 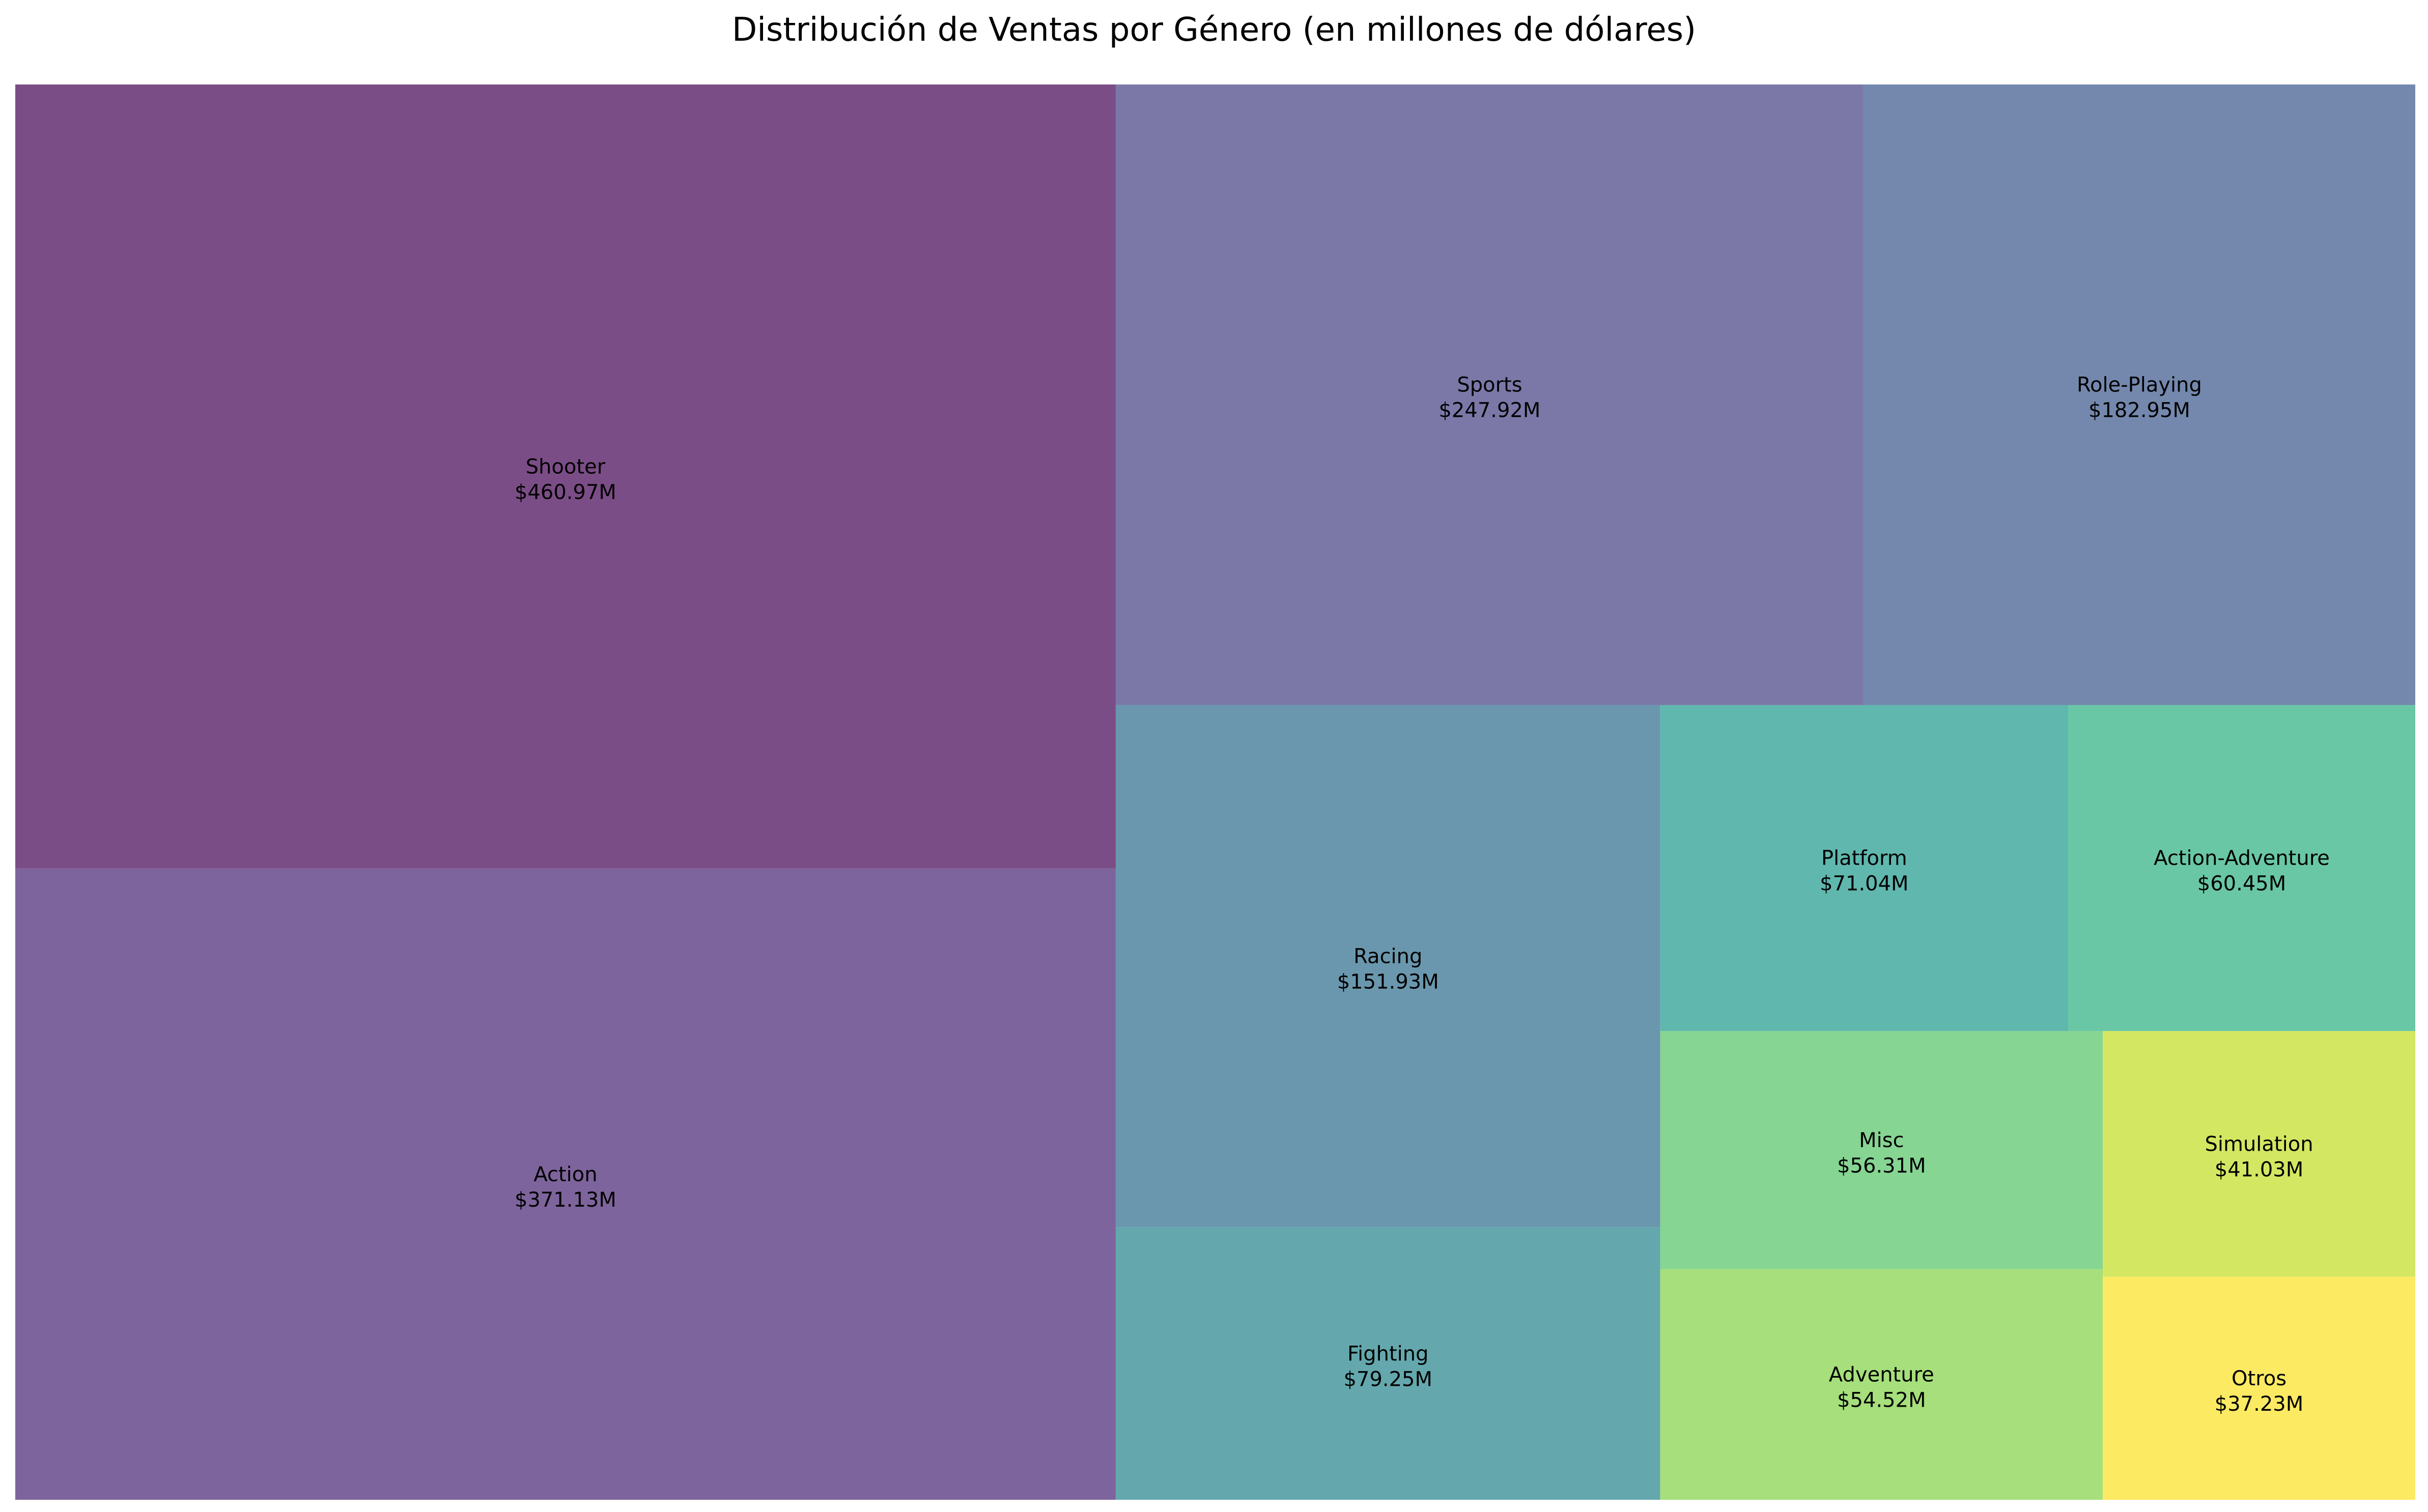 What do you see at coordinates (1388, 956) in the screenshot?
I see `tile-label-racing: Racing` at bounding box center [1388, 956].